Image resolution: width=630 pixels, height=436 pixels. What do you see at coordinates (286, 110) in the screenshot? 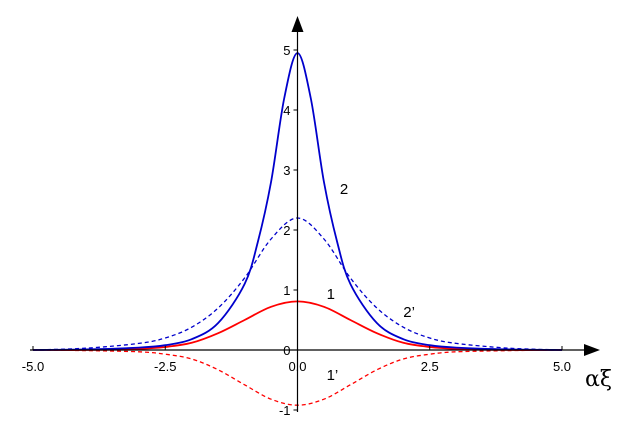
I see `y-tick-label: 4` at bounding box center [286, 110].